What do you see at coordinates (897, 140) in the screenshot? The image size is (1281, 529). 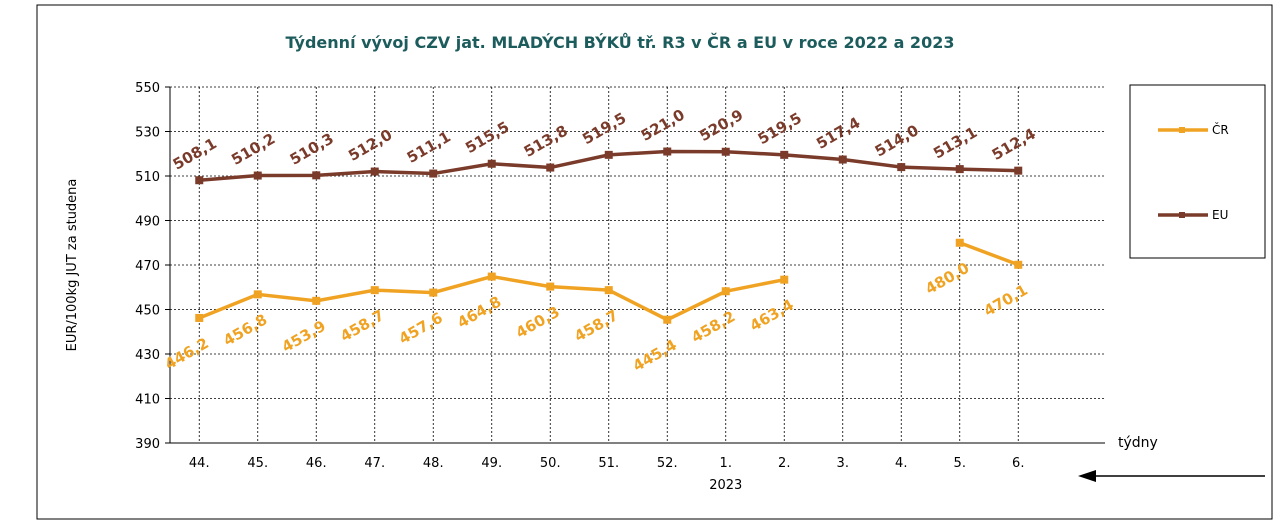 I see `data-label: 514,0` at bounding box center [897, 140].